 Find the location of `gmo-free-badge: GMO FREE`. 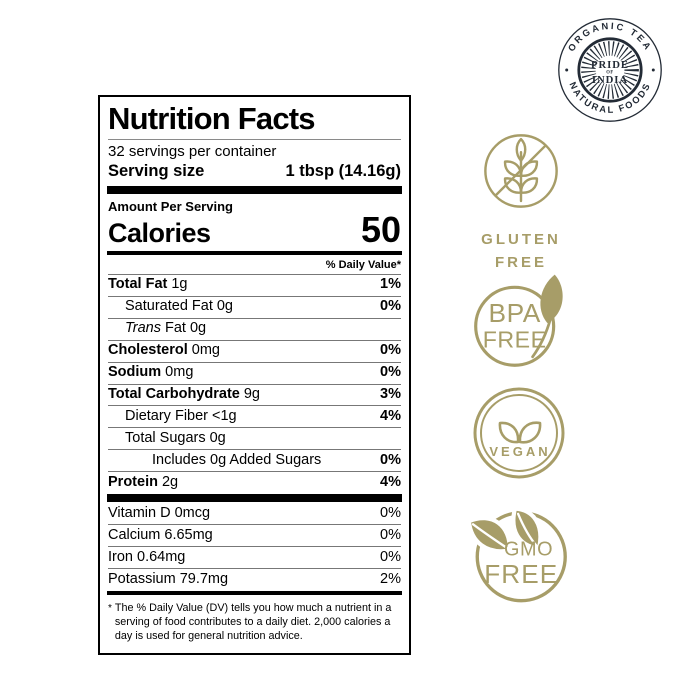

gmo-free-badge: GMO FREE is located at coordinates (516, 554).